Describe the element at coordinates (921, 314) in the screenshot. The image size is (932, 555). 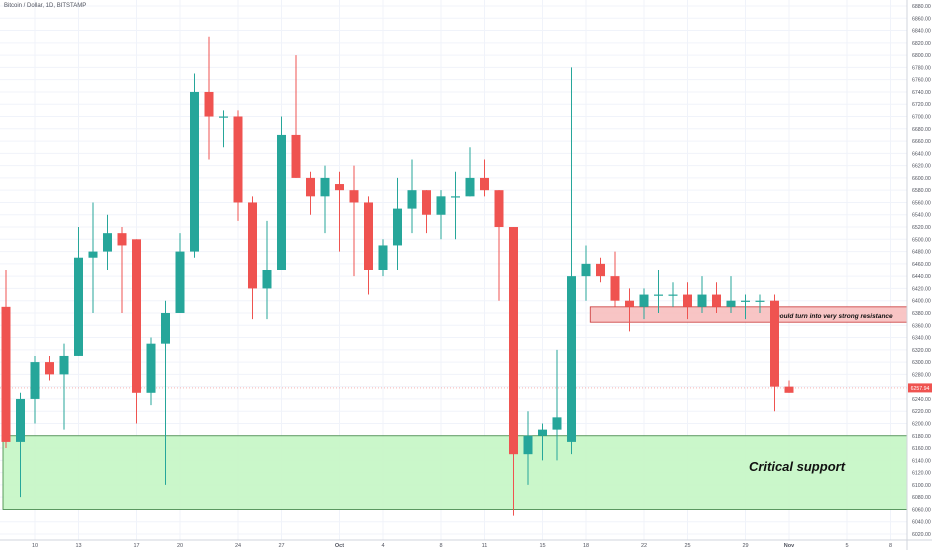
I see `y-tick-label: 6380.00` at that location.